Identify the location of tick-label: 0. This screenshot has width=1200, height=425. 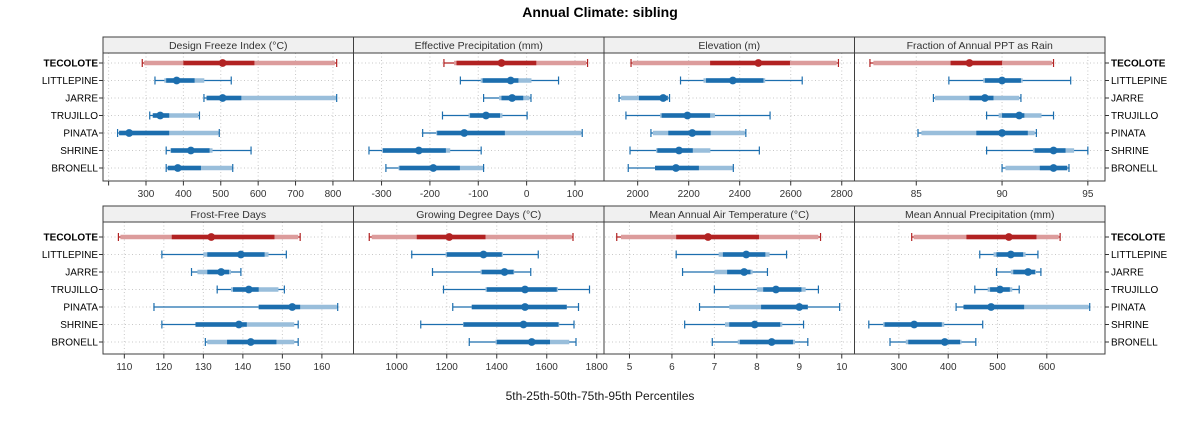
(527, 194).